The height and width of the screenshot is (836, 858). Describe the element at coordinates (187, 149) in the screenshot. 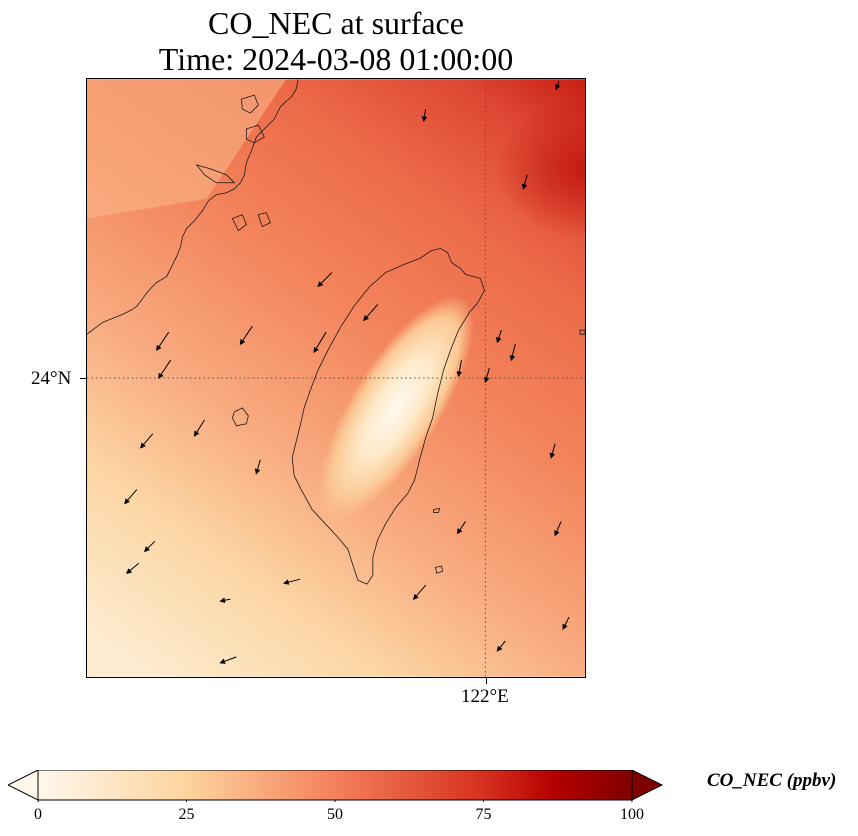

I see `northwest-band` at that location.